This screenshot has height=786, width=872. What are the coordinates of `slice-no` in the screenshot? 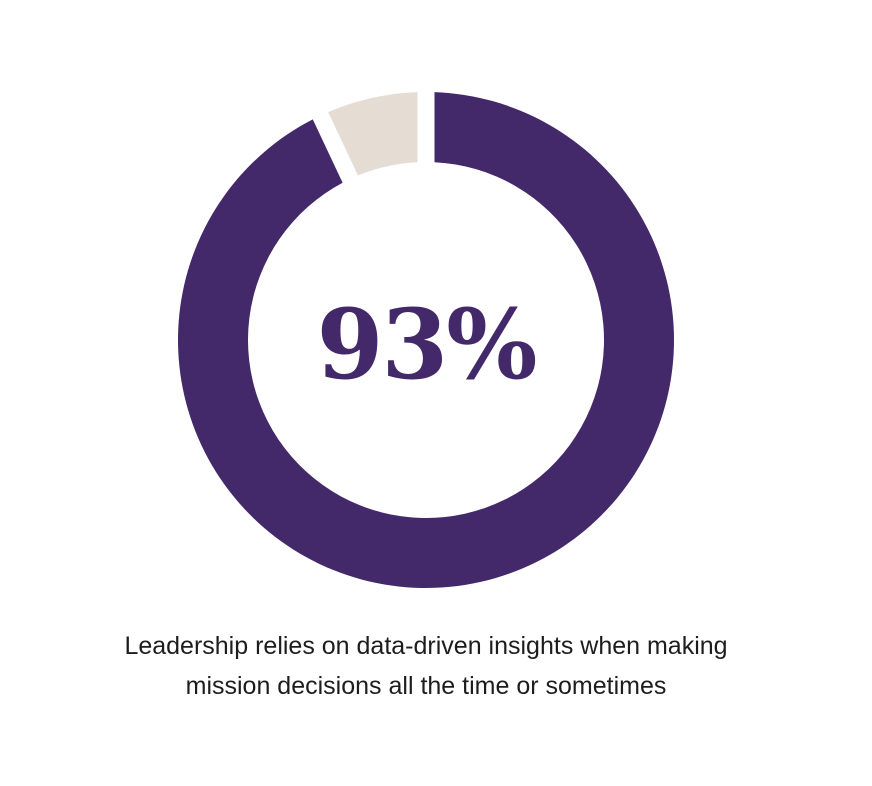 It's located at (373, 134).